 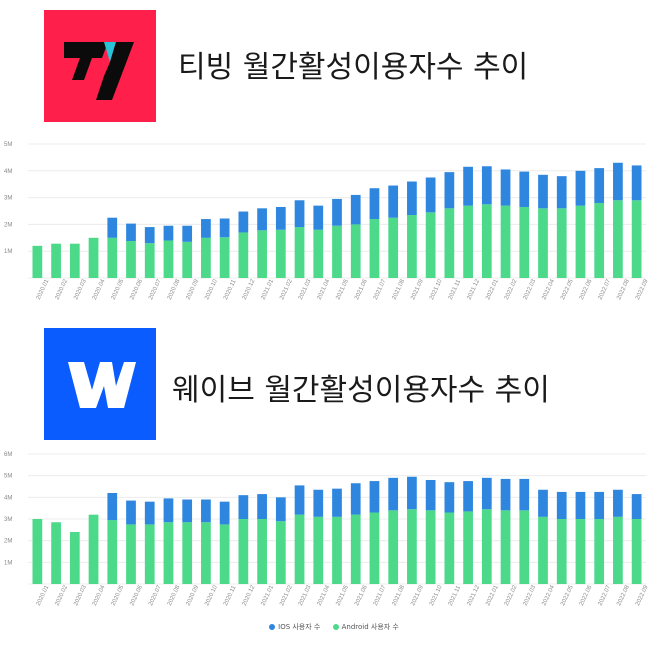 I want to click on legend-android-swatch, so click(x=335, y=627).